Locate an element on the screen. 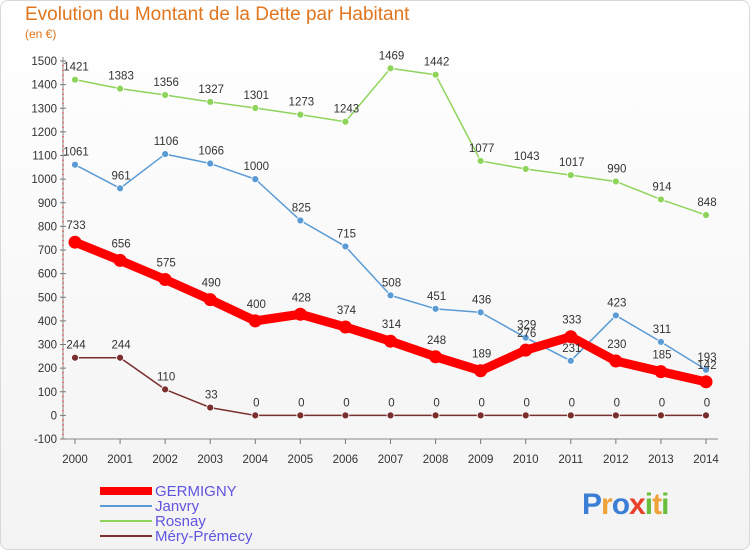 The width and height of the screenshot is (750, 550). data-label: 1469 is located at coordinates (392, 56).